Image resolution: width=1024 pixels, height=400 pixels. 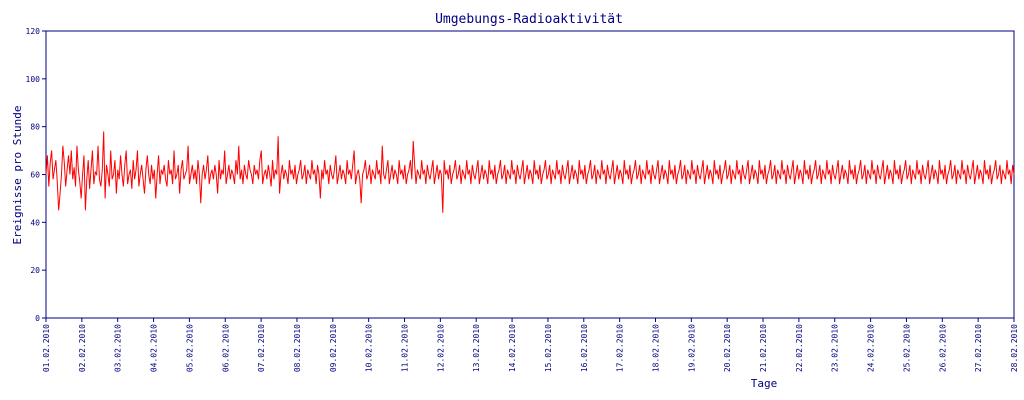 I want to click on y-tick-label: 80, so click(x=35, y=127).